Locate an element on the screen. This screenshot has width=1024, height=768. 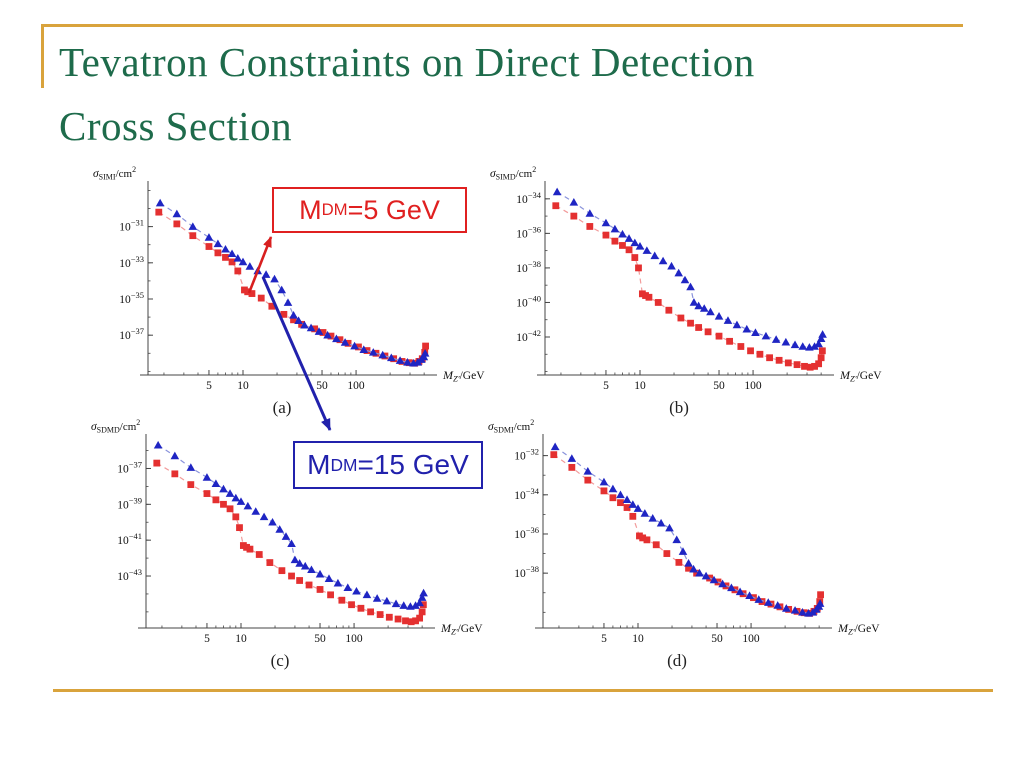
y-axis-label: σSDMD/cm2 is located at coordinates (115, 426).